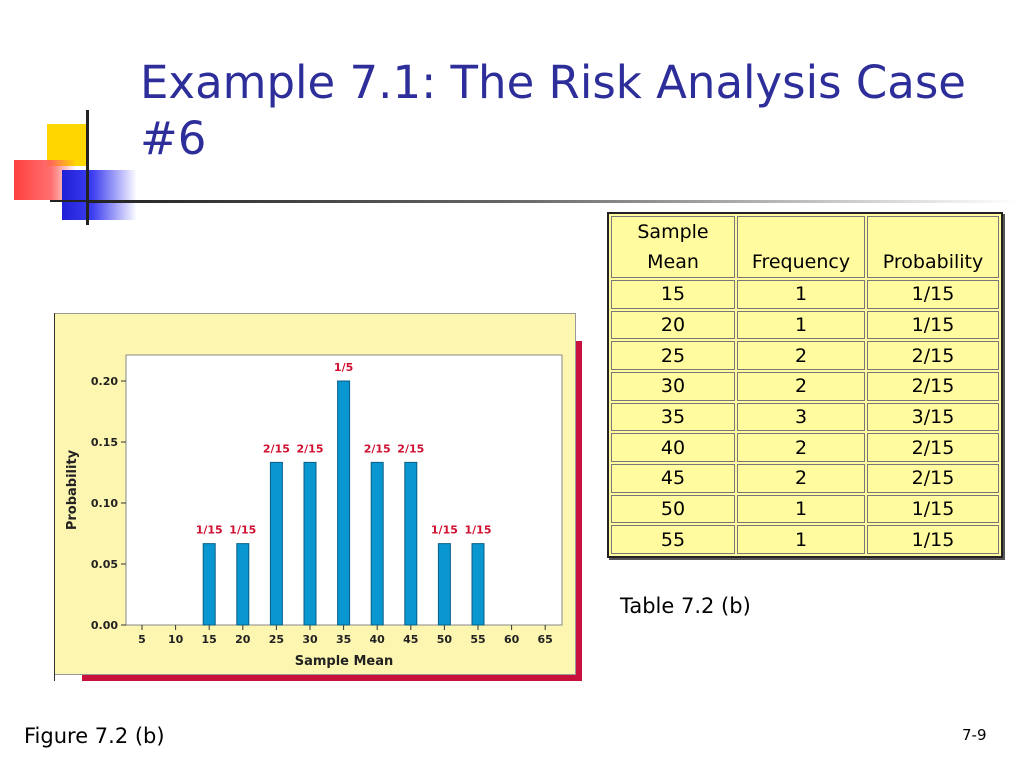  I want to click on table-row: 20 1 1/15, so click(805, 325).